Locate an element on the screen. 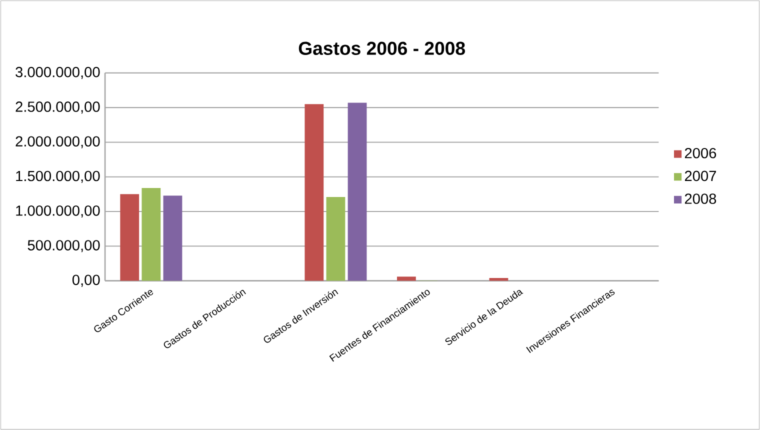  legend-label: 2008 is located at coordinates (700, 199).